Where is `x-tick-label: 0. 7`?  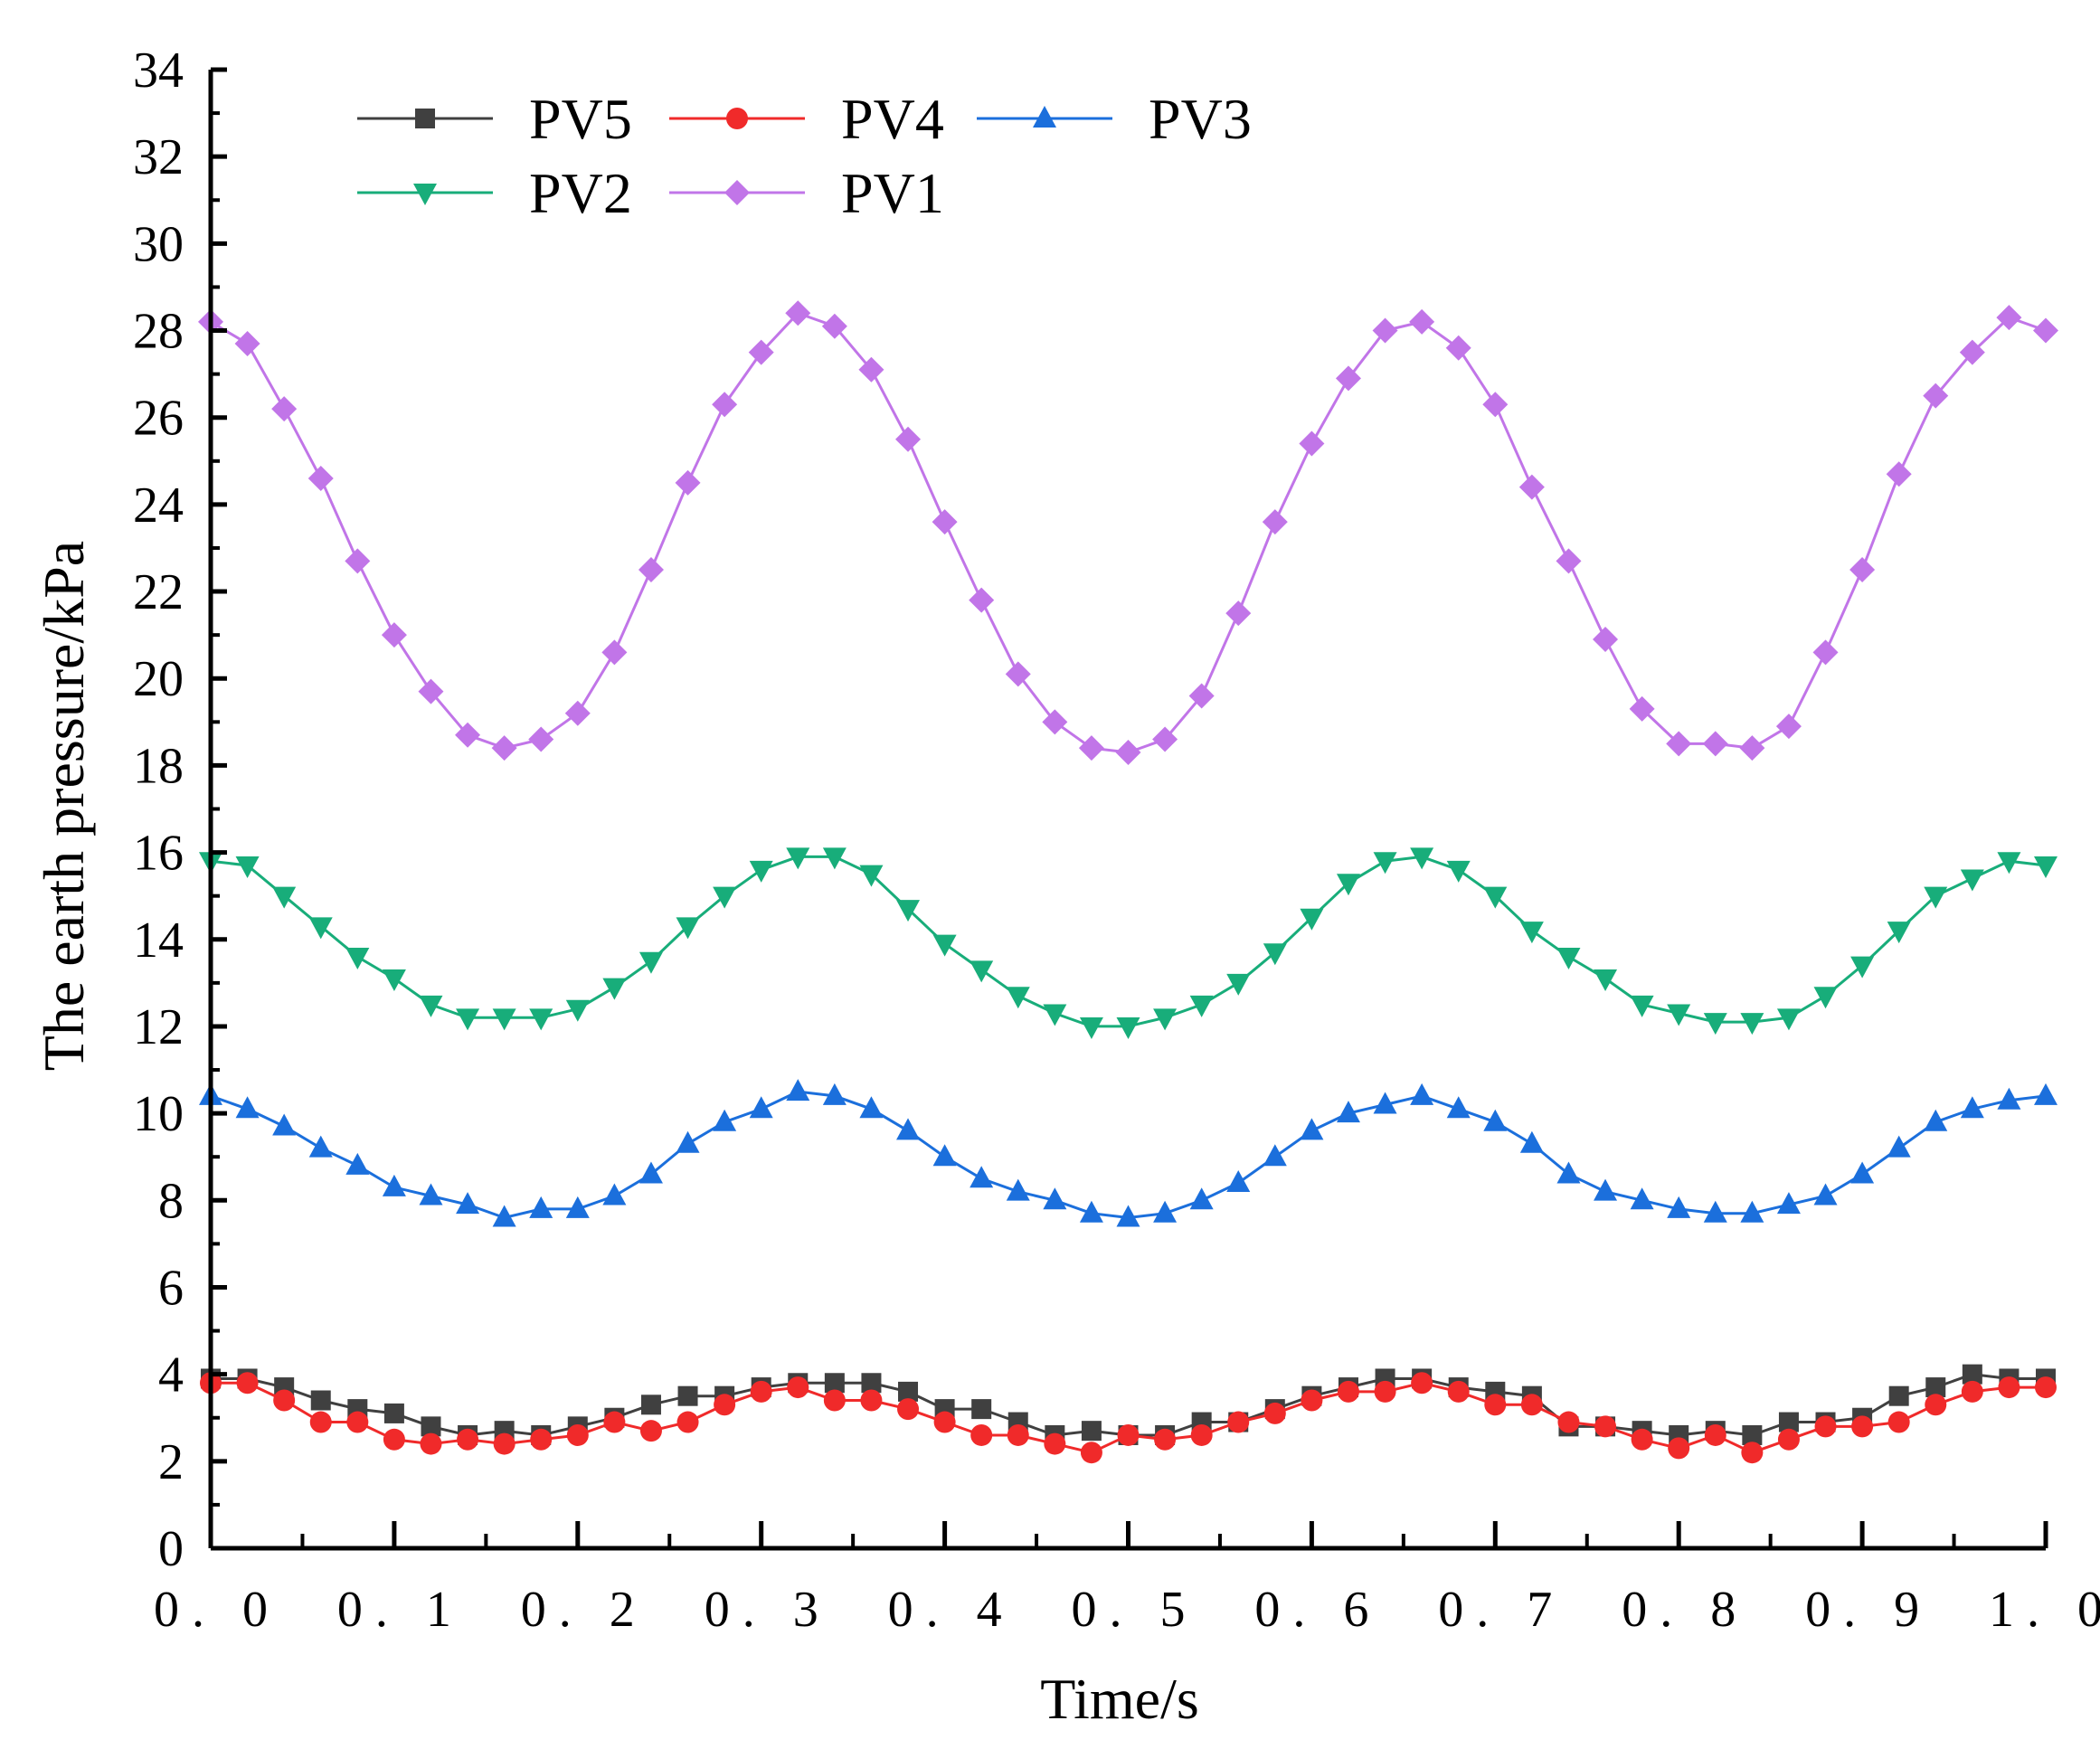 x-tick-label: 0. 7 is located at coordinates (1501, 1610).